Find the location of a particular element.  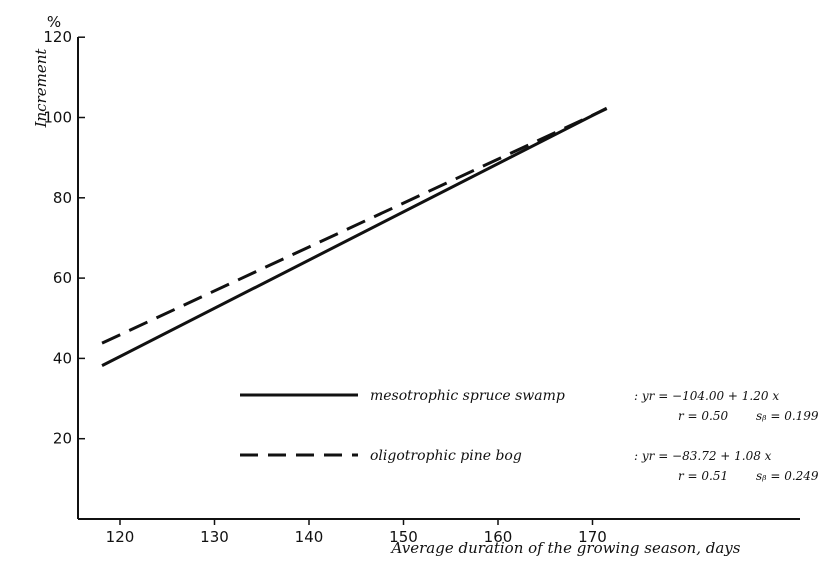

legend-label-1: mesotrophic spruce swamp is located at coordinates (467, 396).